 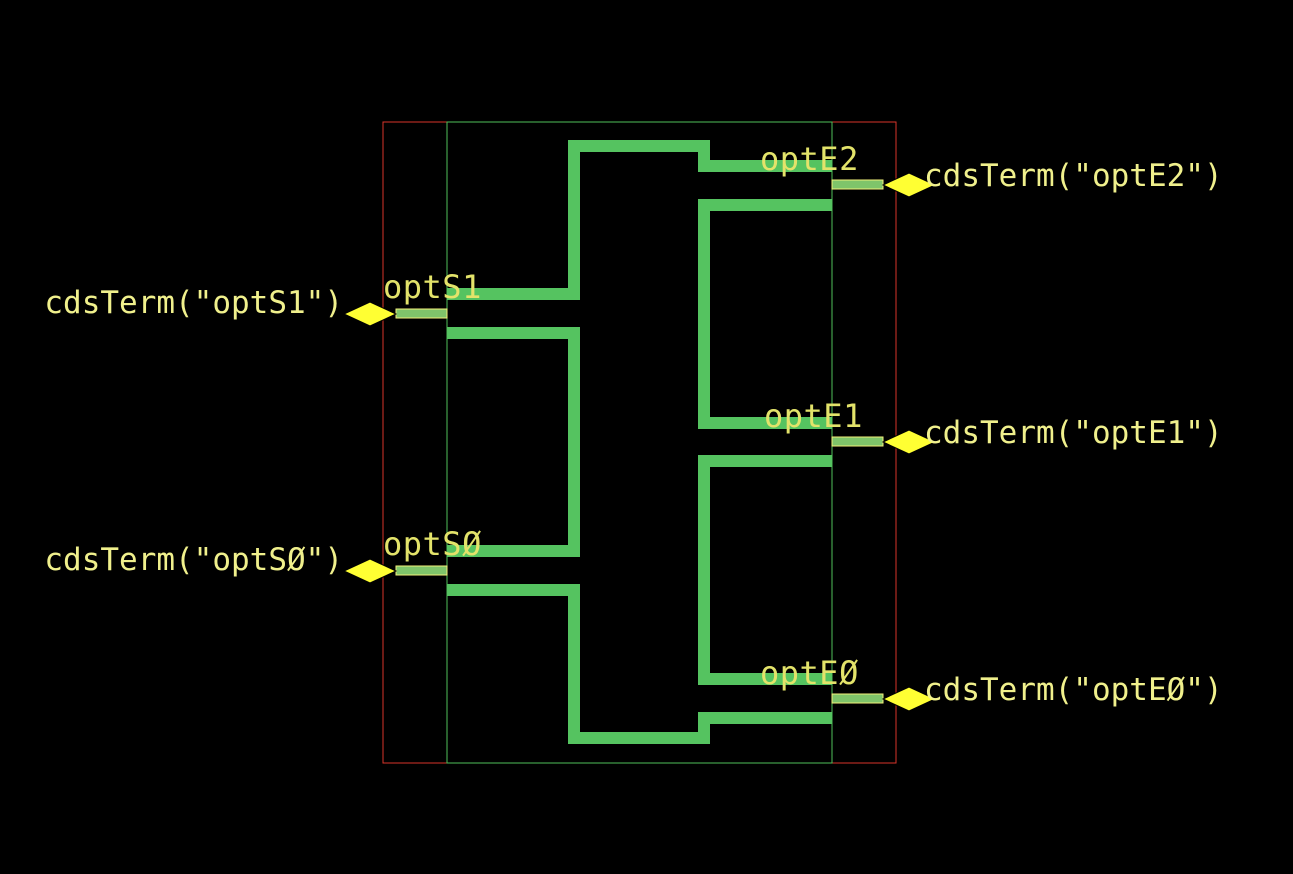 What do you see at coordinates (857, 441) in the screenshot?
I see `pin-stub-optE1` at bounding box center [857, 441].